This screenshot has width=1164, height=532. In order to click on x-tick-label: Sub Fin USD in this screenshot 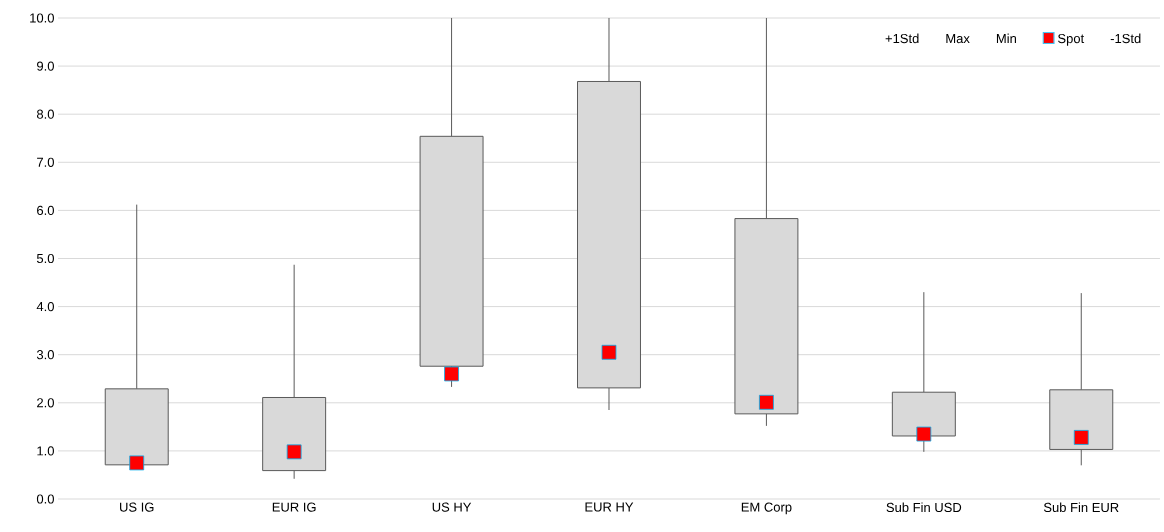, I will do `click(924, 507)`.